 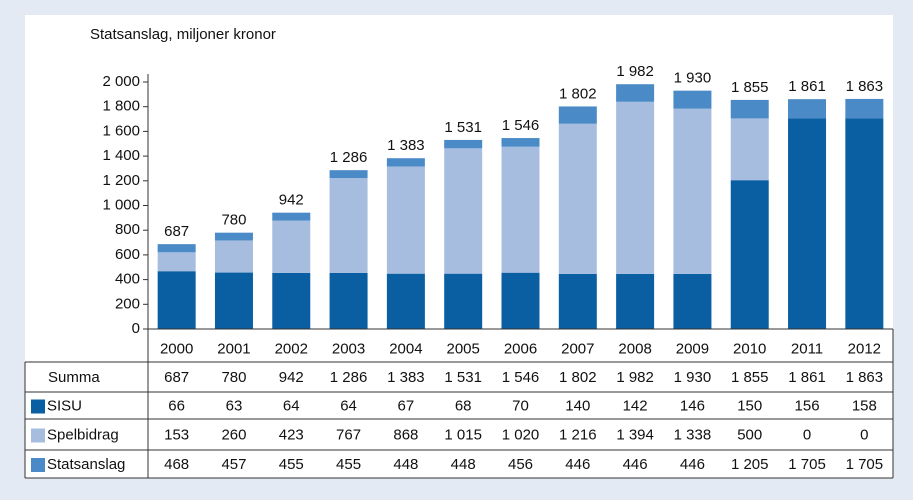 What do you see at coordinates (291, 200) in the screenshot?
I see `total-label: 942` at bounding box center [291, 200].